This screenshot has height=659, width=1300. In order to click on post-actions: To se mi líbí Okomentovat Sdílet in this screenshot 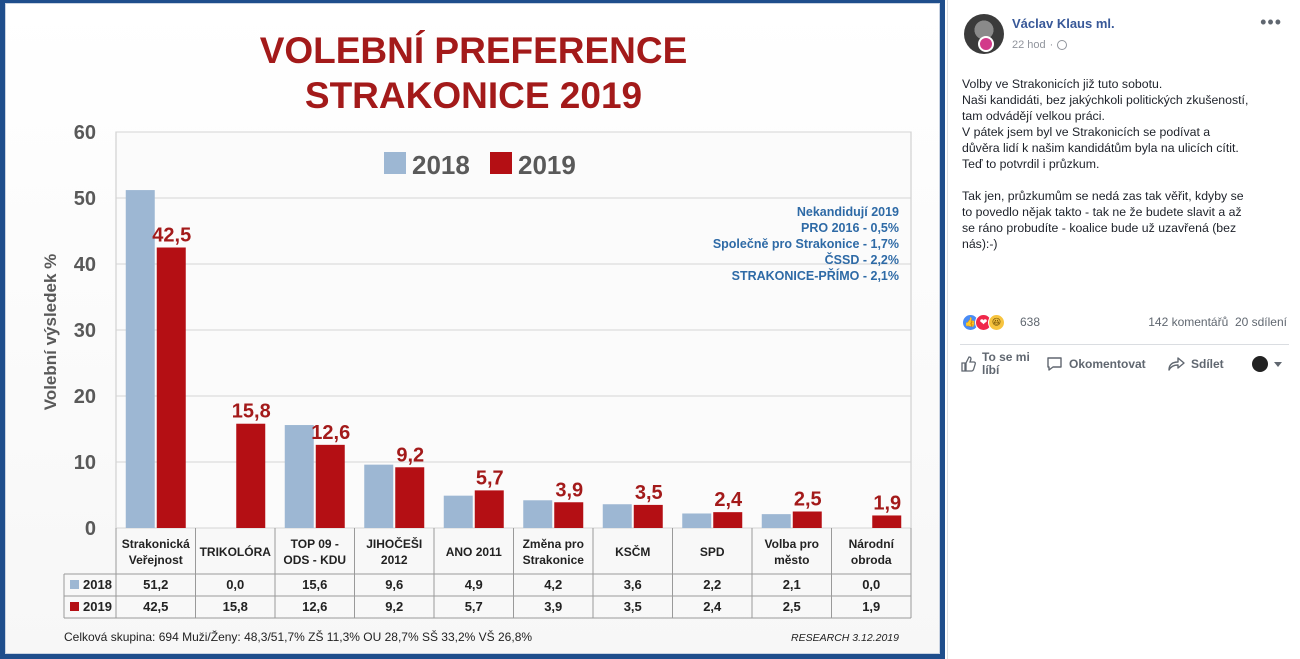, I will do `click(1123, 364)`.